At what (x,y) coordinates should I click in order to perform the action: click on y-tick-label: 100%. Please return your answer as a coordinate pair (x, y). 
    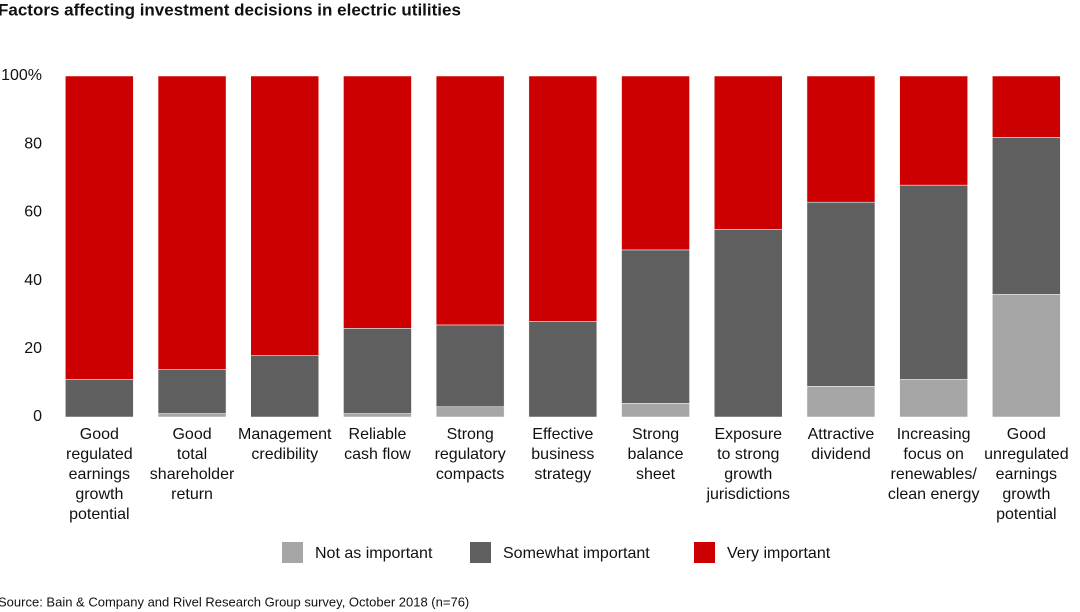
    Looking at the image, I should click on (21, 75).